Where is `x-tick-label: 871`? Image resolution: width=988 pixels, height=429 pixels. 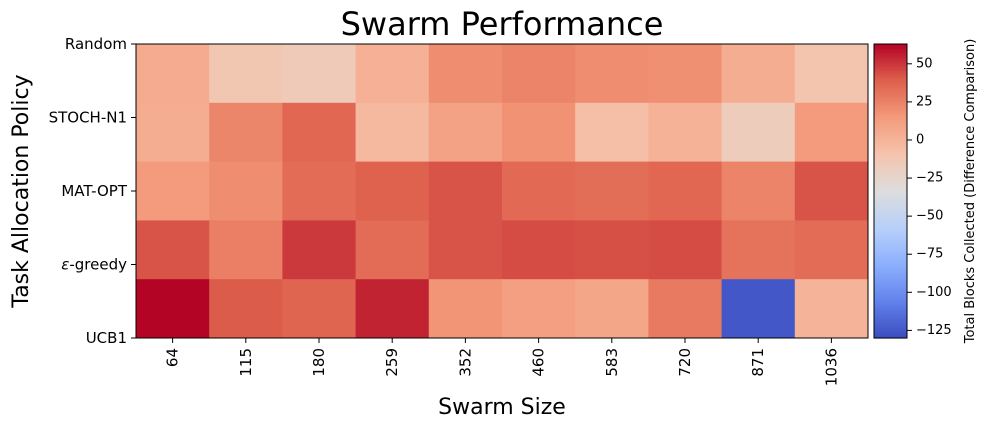
x-tick-label: 871 is located at coordinates (758, 362).